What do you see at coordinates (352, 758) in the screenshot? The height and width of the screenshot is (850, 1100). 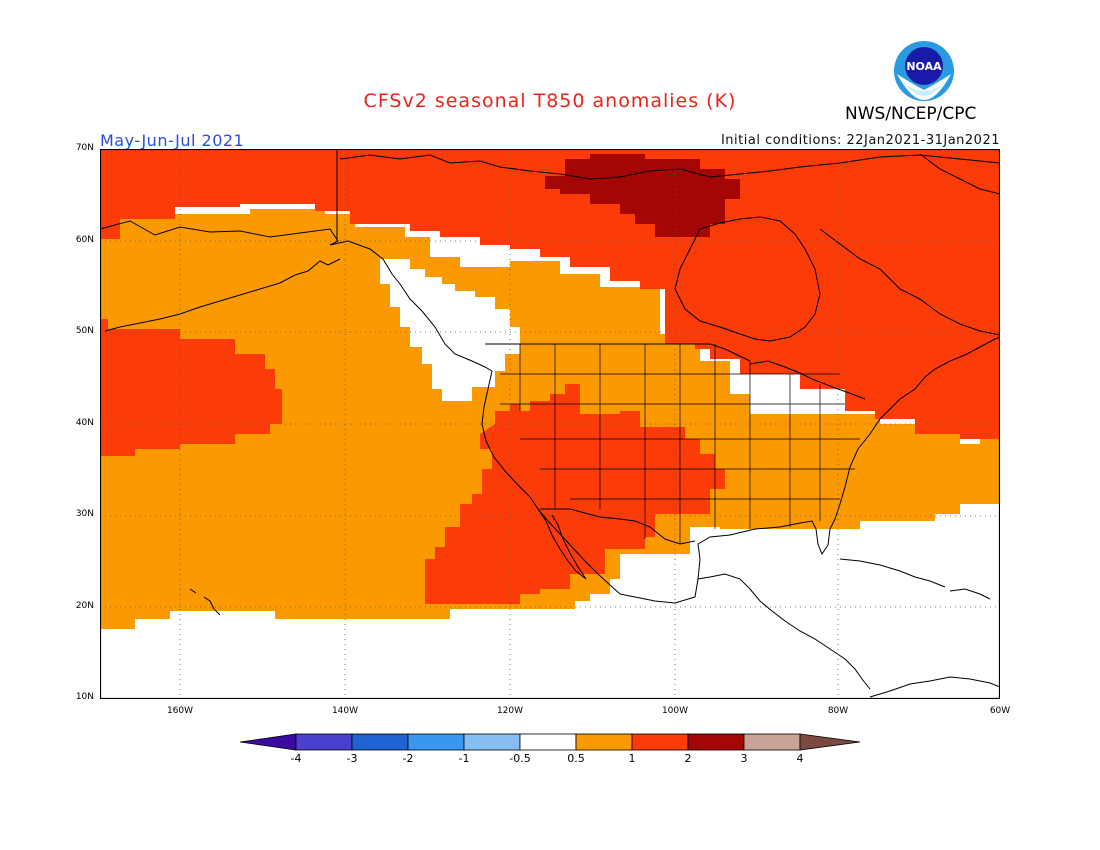 I see `colorbar-label: -3` at bounding box center [352, 758].